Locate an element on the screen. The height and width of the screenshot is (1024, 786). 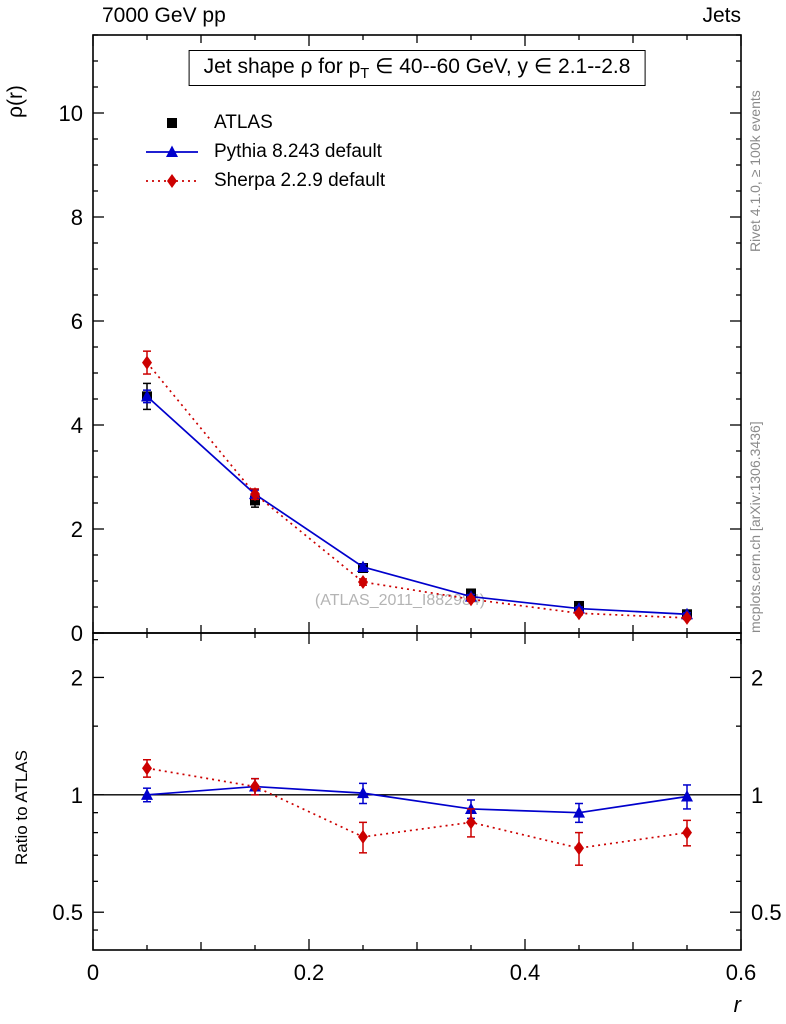
main-y-tick-label: 4 is located at coordinates (77, 425).